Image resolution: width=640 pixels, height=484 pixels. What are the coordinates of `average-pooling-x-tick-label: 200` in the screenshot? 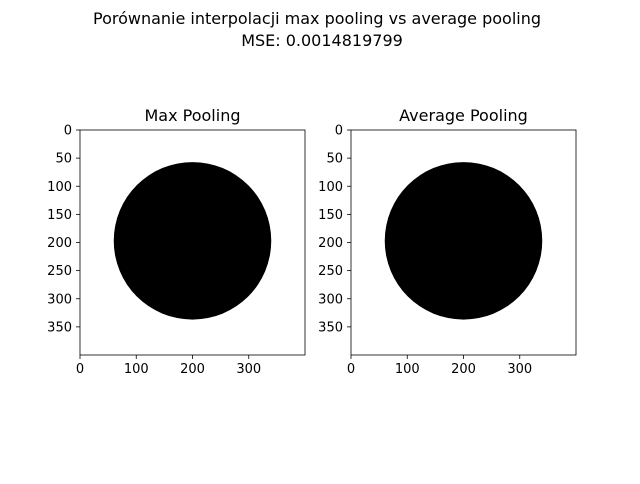 It's located at (463, 369).